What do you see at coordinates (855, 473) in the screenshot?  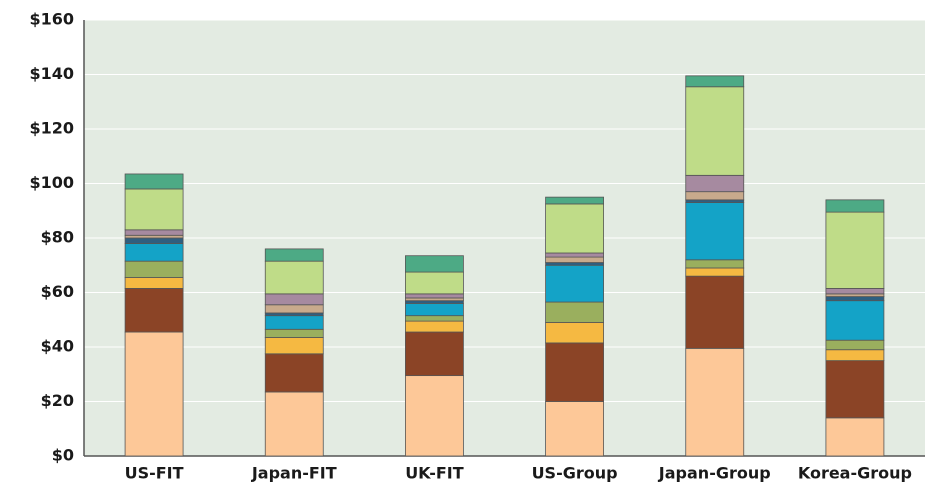 I see `x-tick-label: Korea-Group` at bounding box center [855, 473].